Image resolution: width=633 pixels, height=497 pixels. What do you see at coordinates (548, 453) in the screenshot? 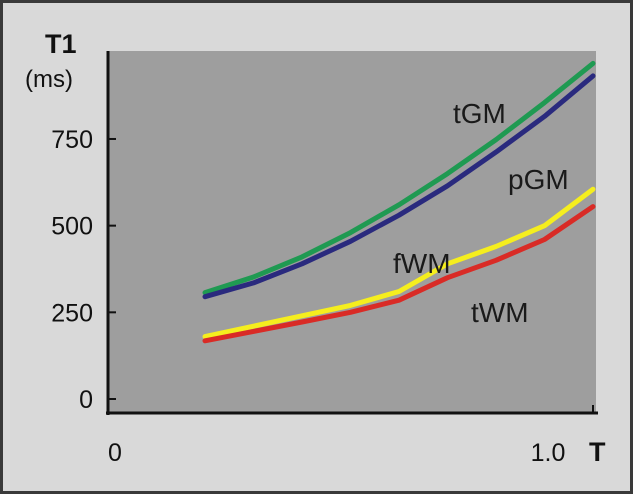
I see `x-tick-label: 1.0` at bounding box center [548, 453].